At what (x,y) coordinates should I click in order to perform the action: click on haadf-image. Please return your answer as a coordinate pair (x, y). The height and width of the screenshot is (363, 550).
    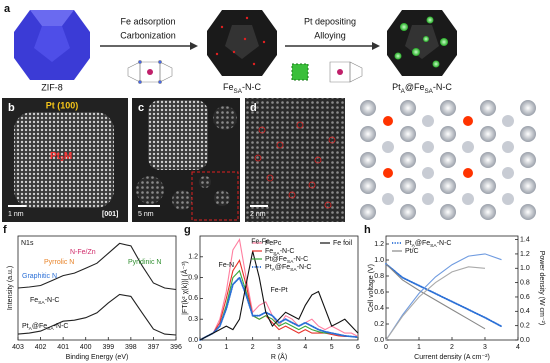
    Looking at the image, I should click on (295, 160).